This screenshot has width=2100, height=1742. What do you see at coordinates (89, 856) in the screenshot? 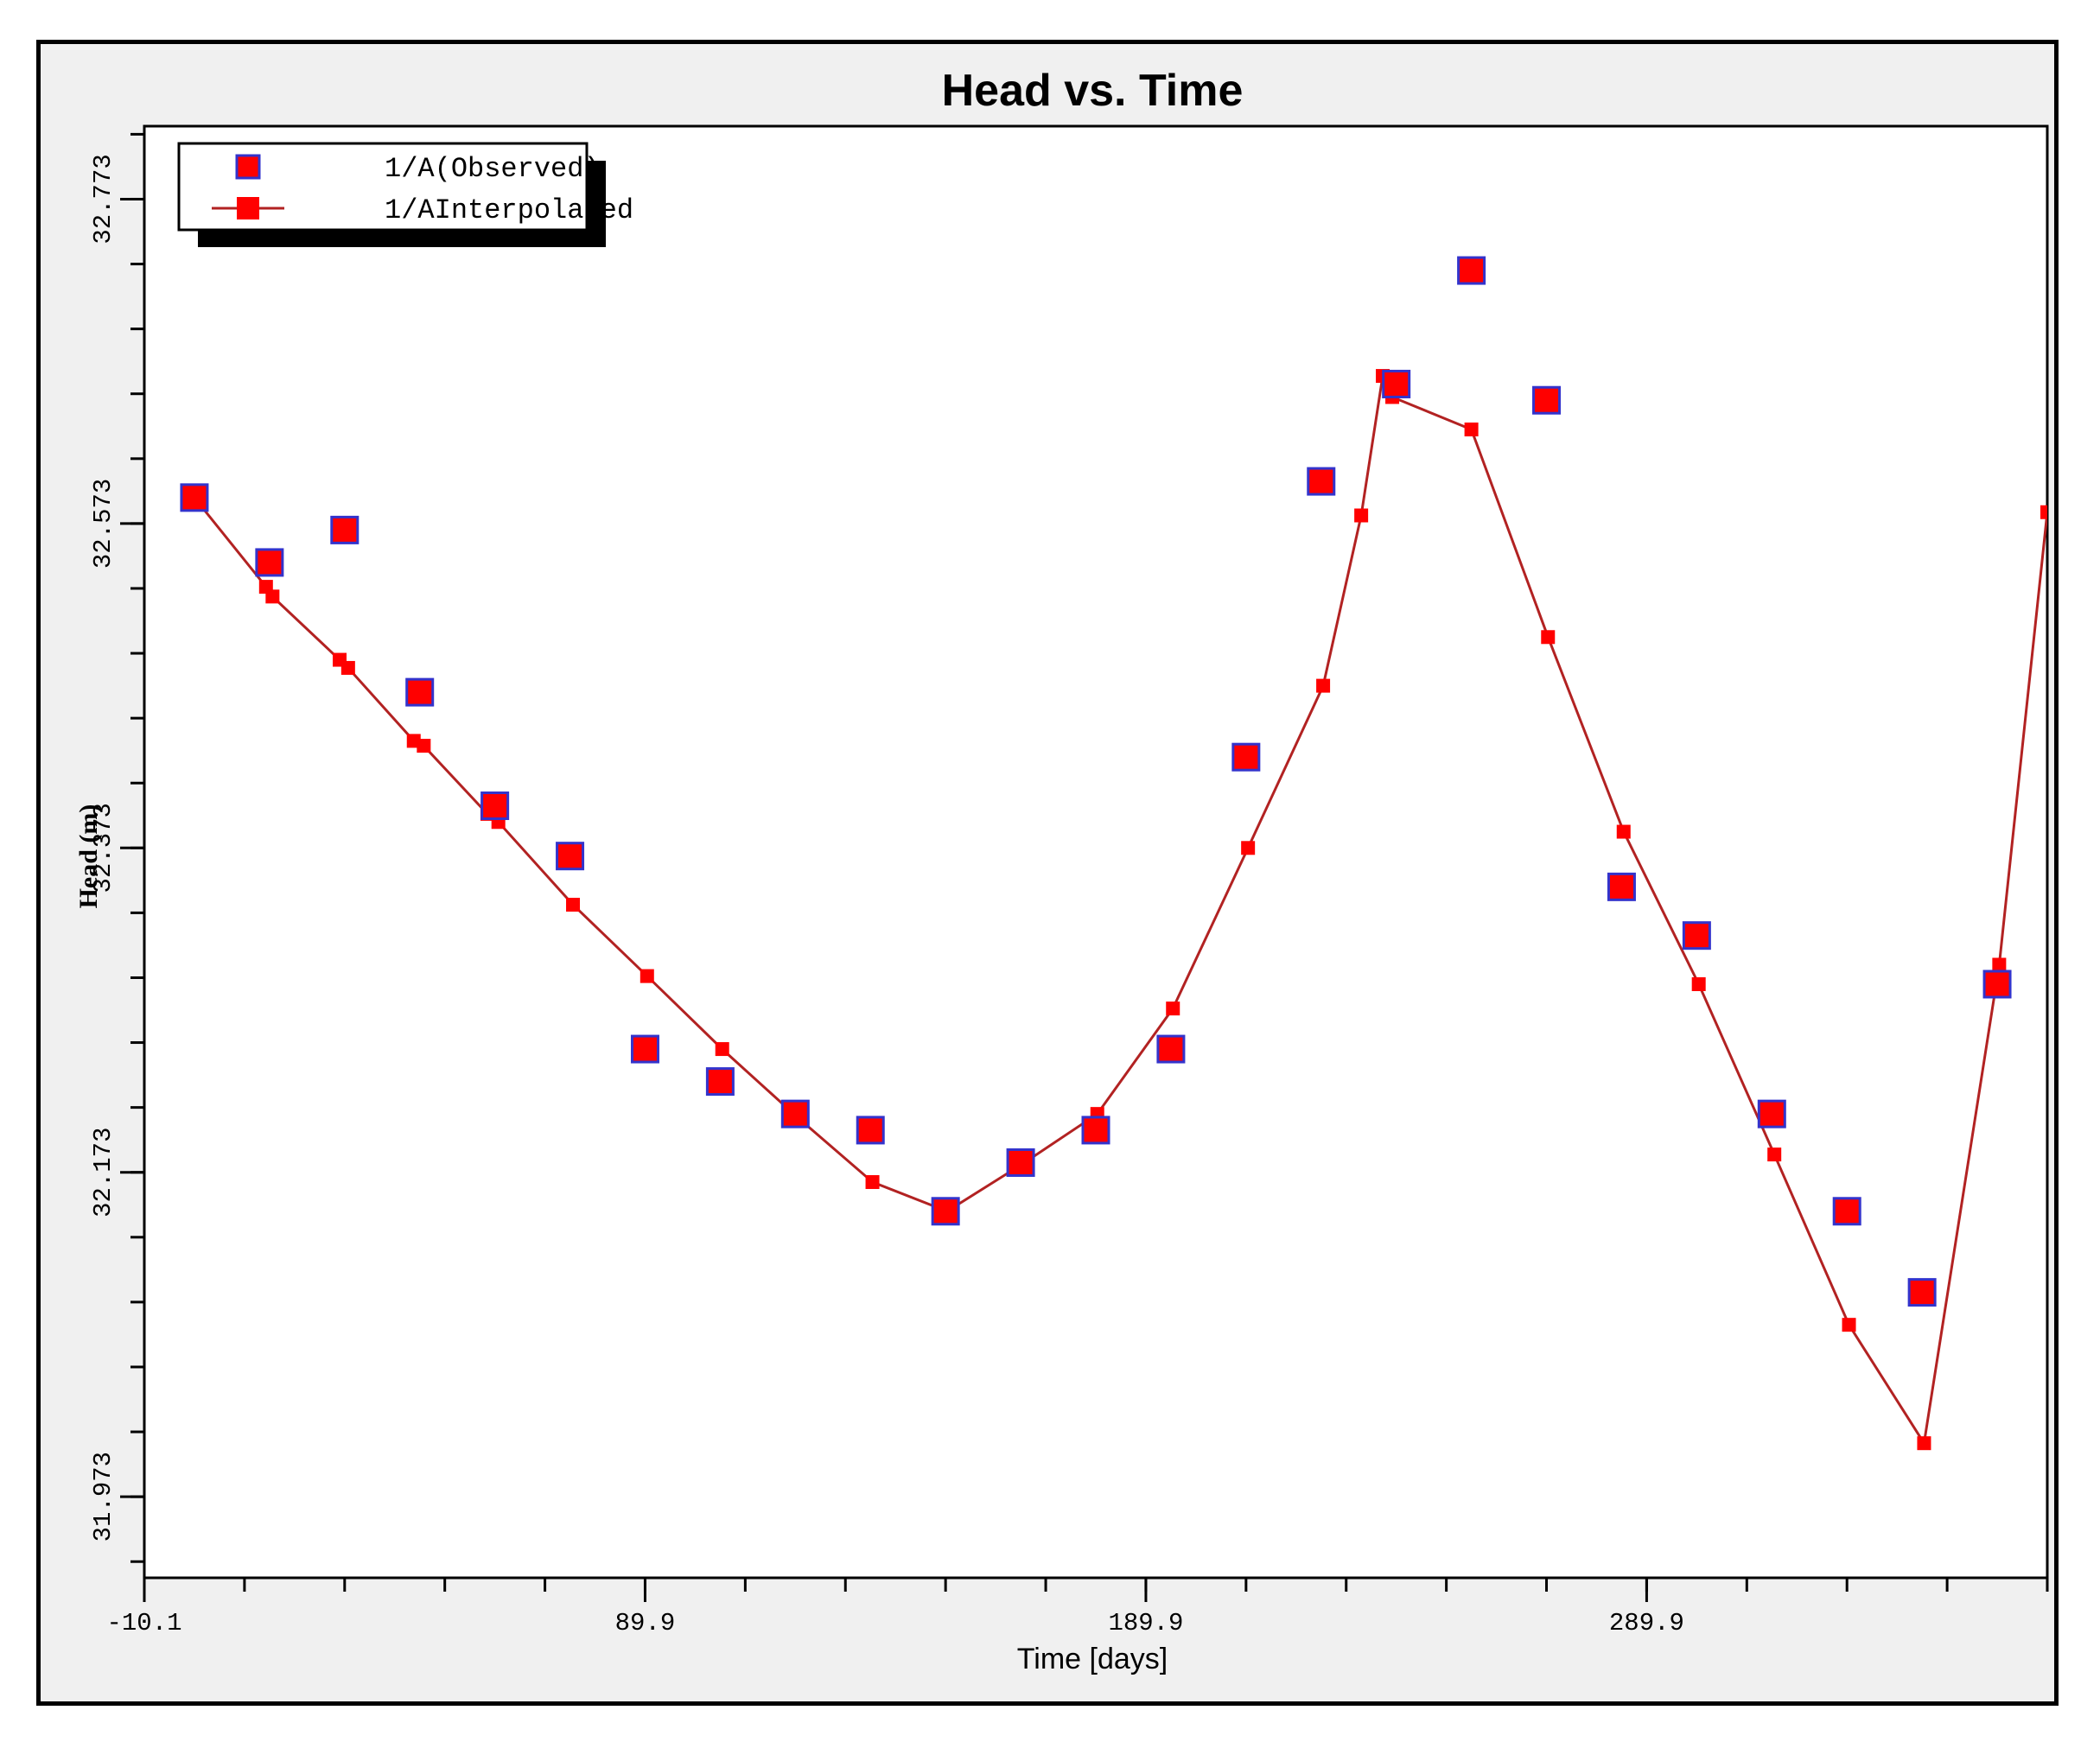
I see `y-axis-label: Head (m)` at bounding box center [89, 856].